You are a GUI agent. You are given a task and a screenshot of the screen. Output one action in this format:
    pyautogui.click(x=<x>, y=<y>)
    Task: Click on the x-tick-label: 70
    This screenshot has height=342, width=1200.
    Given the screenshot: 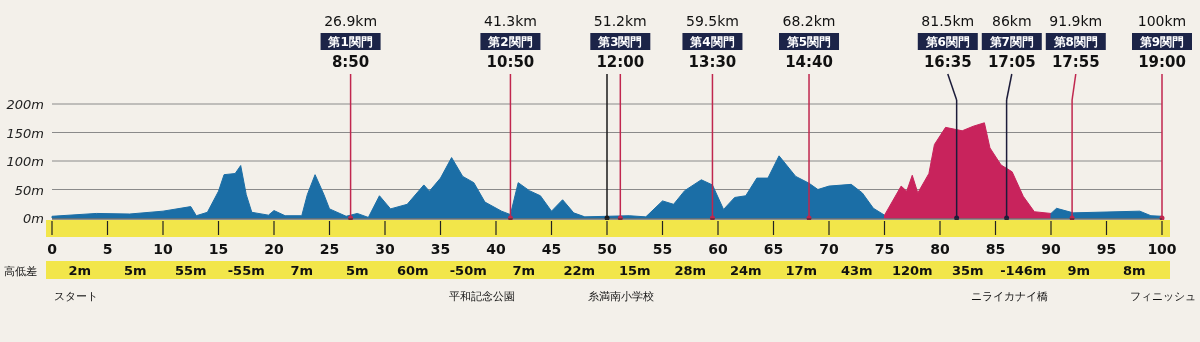 What is the action you would take?
    pyautogui.click(x=829, y=249)
    